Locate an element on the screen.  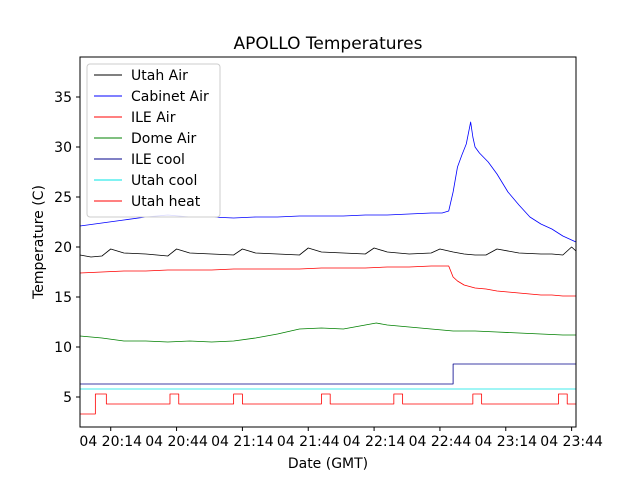
x-tick-label: 04 21:14 is located at coordinates (242, 442).